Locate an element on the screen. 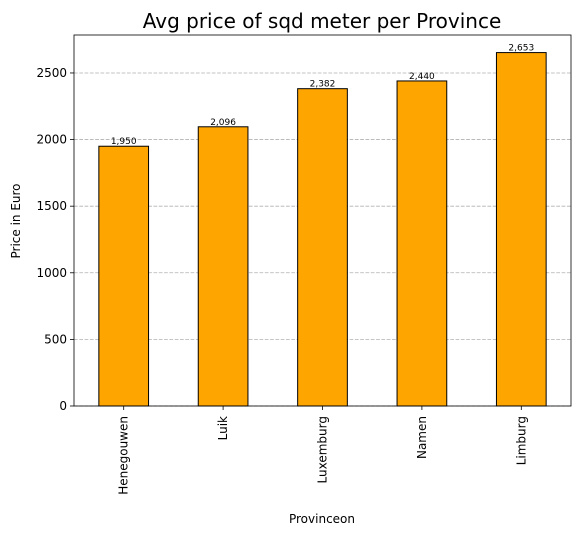 This screenshot has height=536, width=580. y-tick-label-4: 2000 is located at coordinates (51, 140).